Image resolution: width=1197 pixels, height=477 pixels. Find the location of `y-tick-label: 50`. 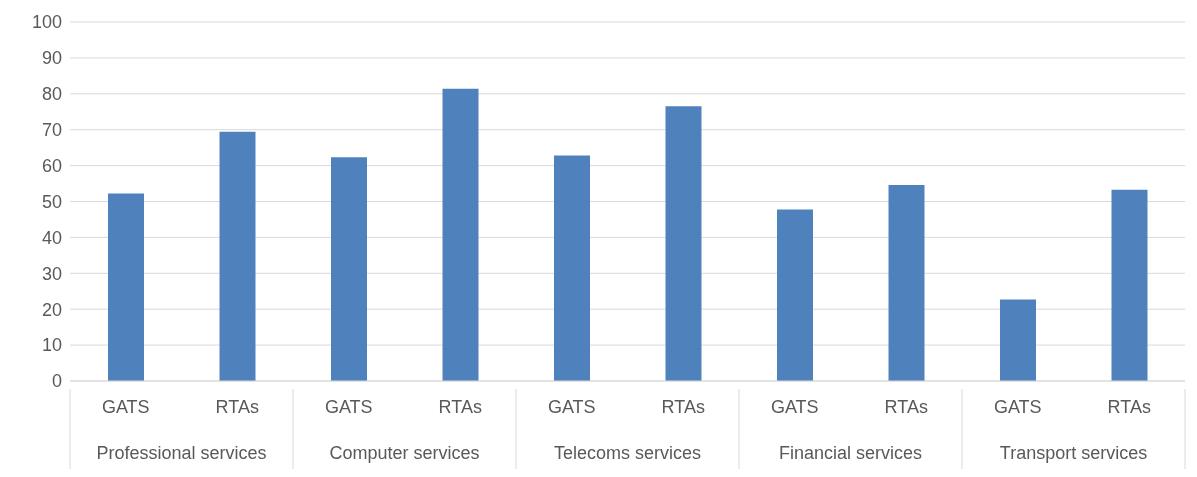

y-tick-label: 50 is located at coordinates (51, 201).